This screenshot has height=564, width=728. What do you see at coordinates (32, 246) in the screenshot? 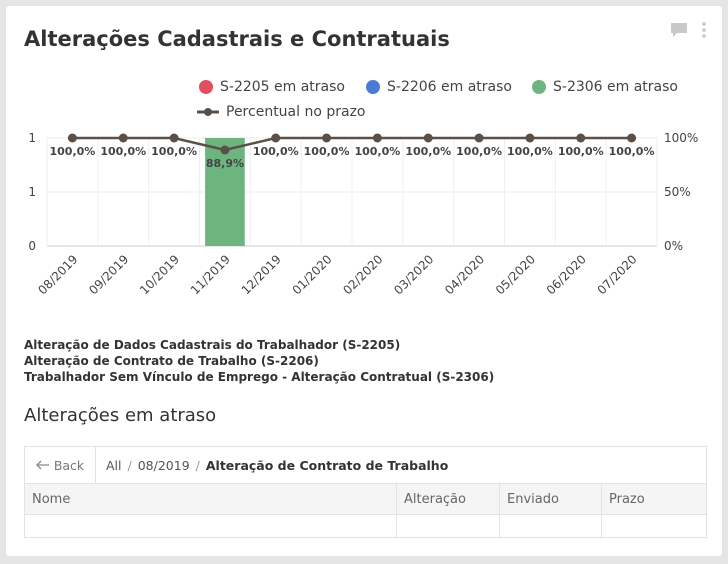
I see `left-axis-tick: 0` at bounding box center [32, 246].